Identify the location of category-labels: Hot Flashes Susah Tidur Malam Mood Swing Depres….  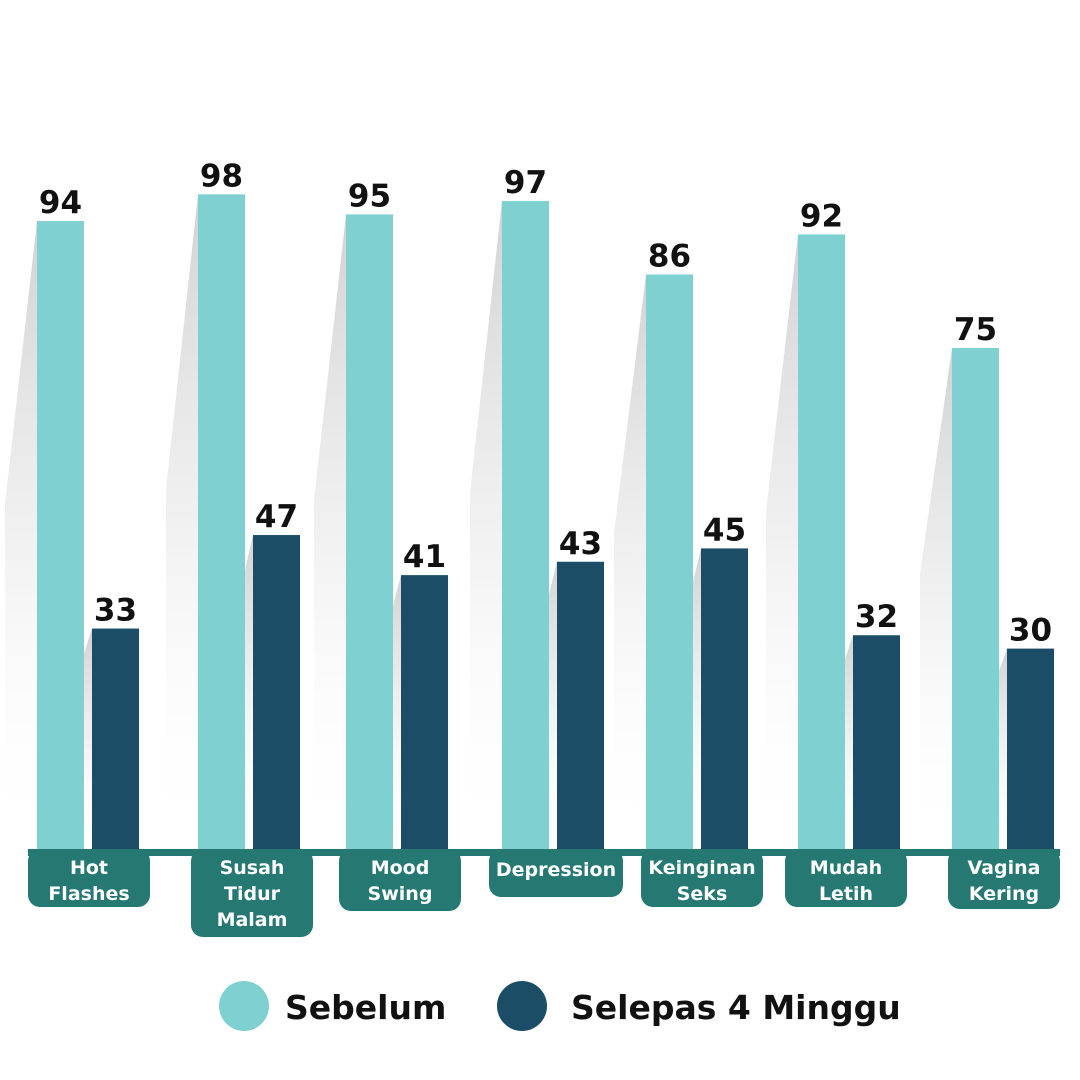
(544, 893).